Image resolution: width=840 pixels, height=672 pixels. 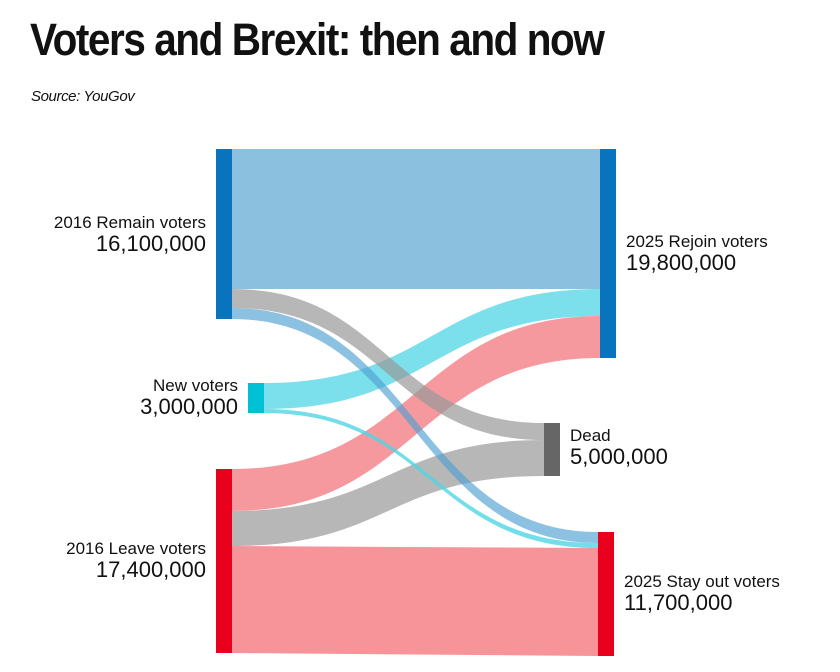 I want to click on label-new-name: New voters, so click(x=195, y=385).